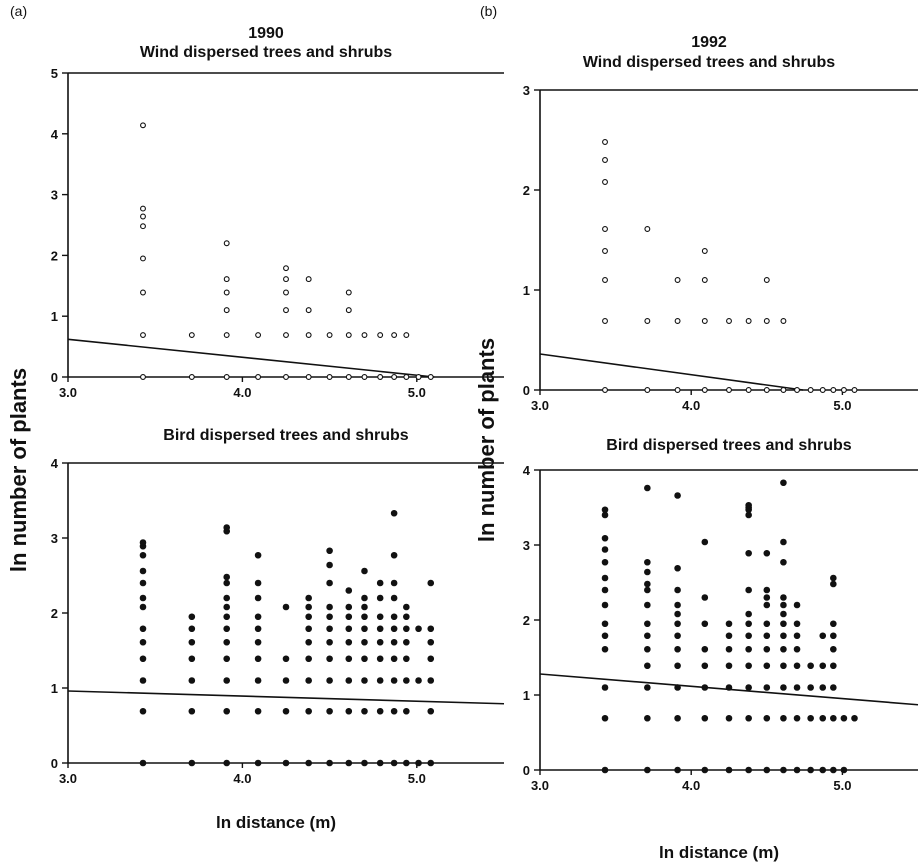  I want to click on chart-subtitle: Wind dispersed trees and shrubs, so click(266, 52).